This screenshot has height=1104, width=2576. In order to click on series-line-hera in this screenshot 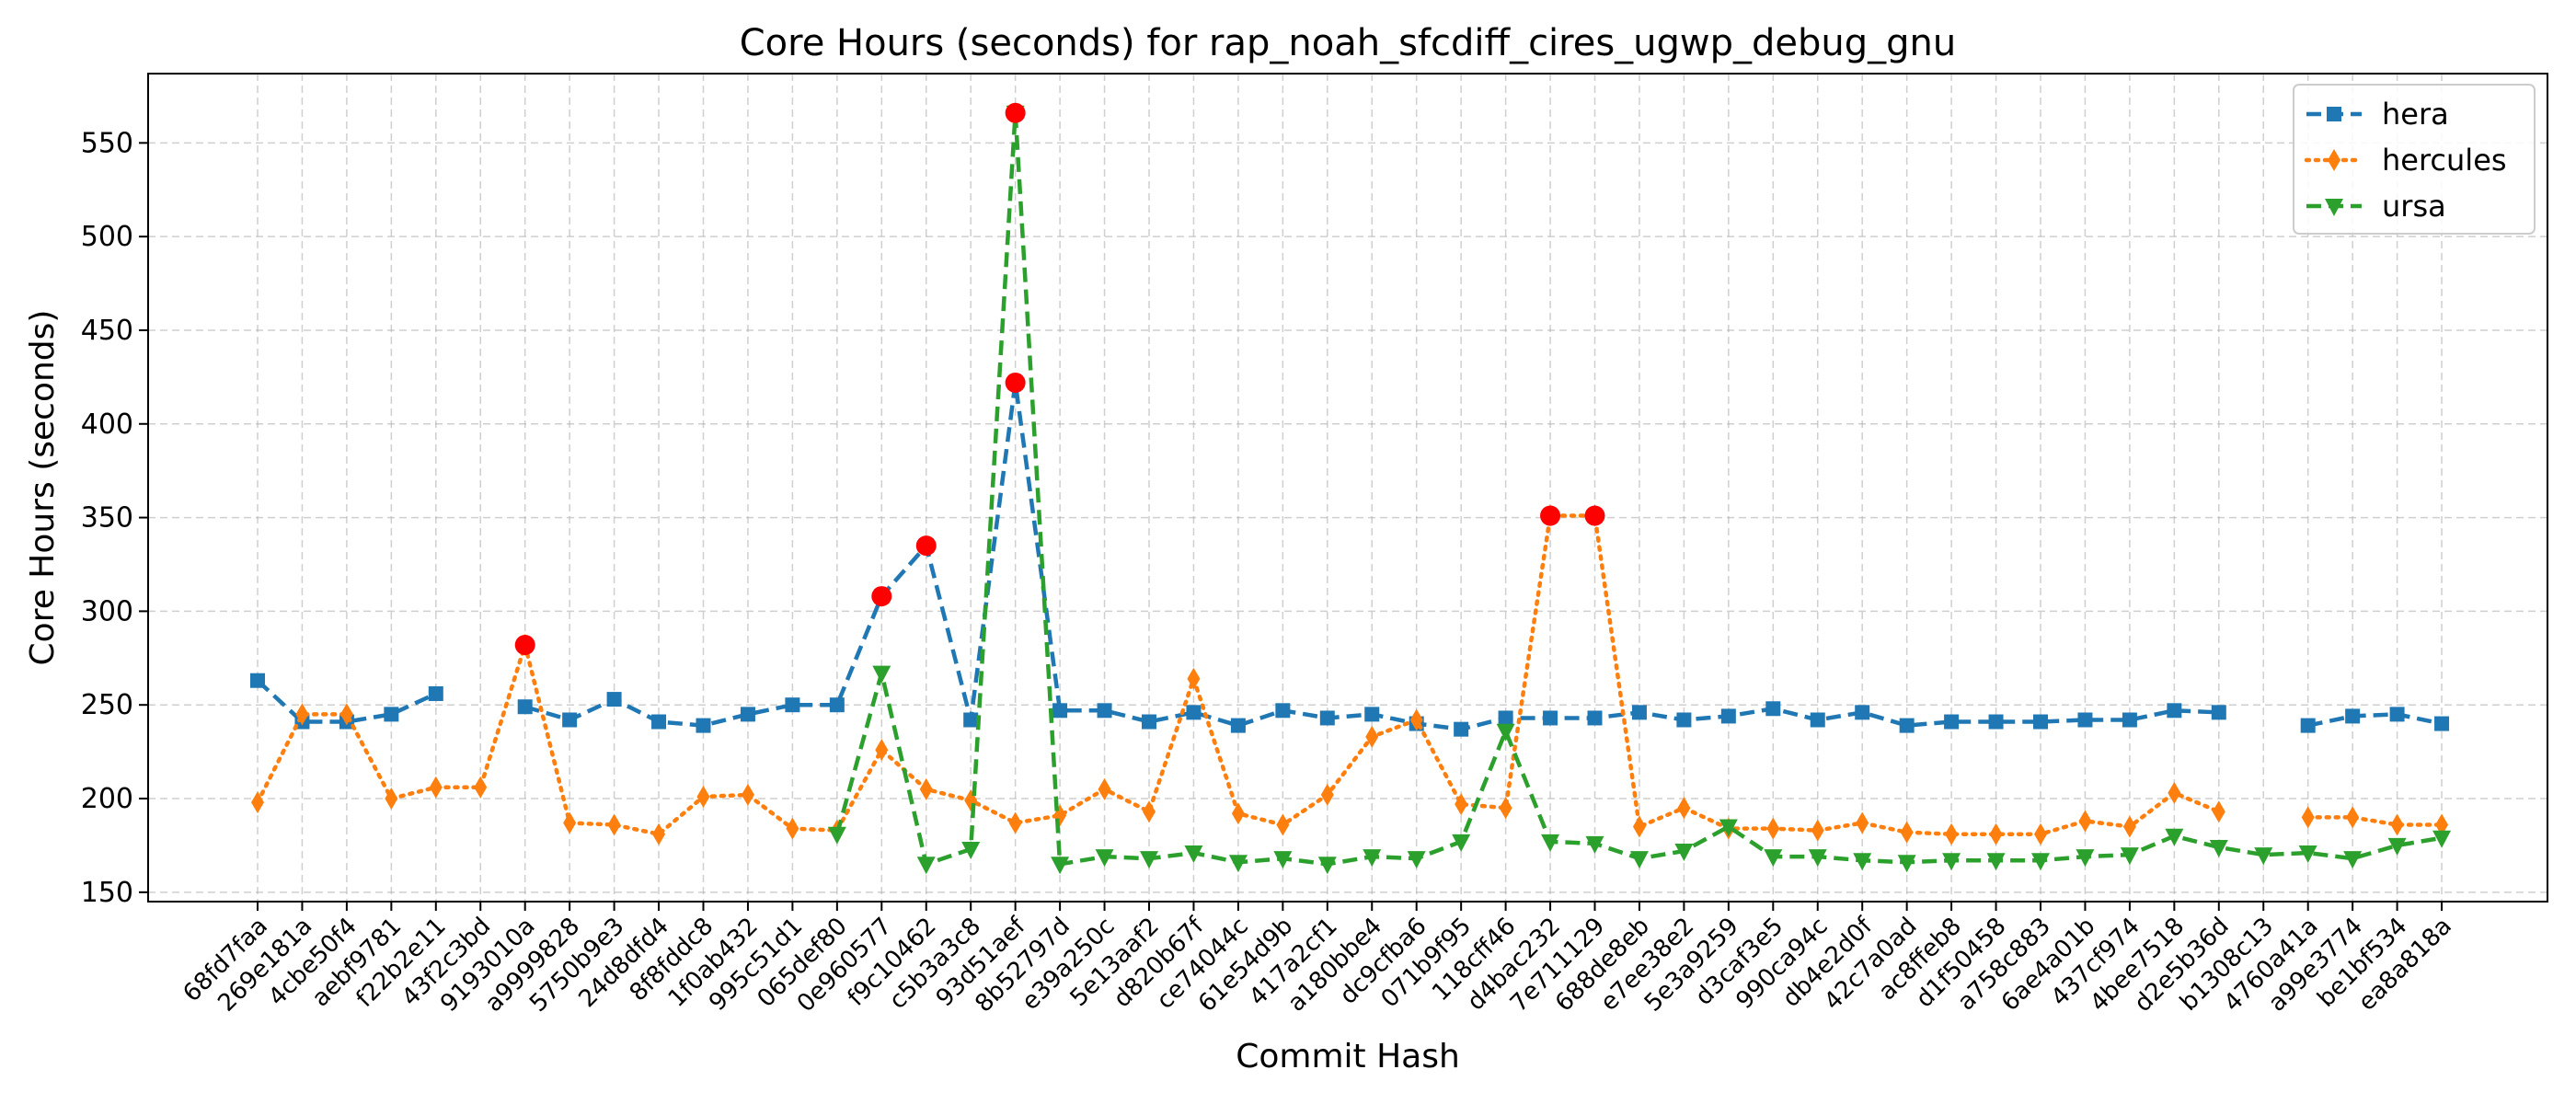, I will do `click(2375, 720)`.